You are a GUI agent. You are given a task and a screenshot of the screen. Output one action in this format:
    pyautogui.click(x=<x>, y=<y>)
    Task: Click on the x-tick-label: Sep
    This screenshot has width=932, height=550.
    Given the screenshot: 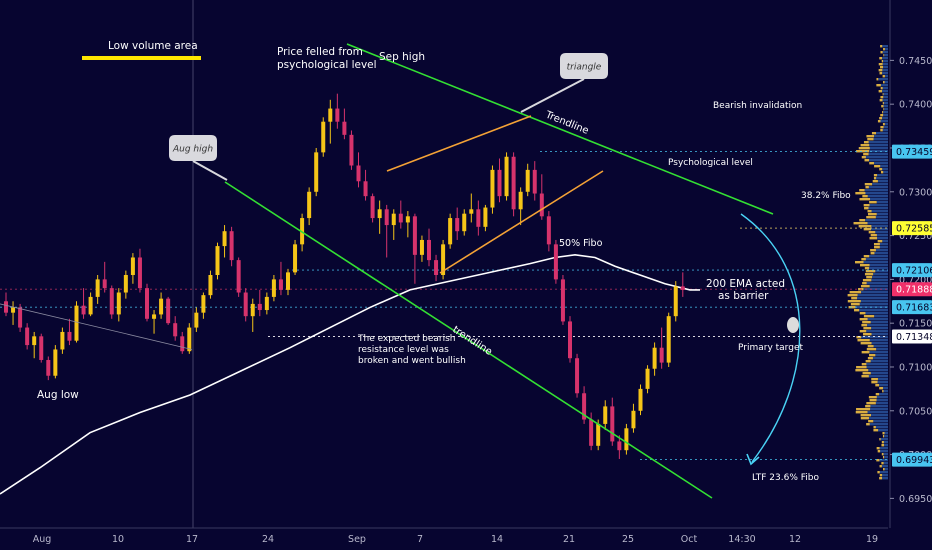 What is the action you would take?
    pyautogui.click(x=357, y=539)
    